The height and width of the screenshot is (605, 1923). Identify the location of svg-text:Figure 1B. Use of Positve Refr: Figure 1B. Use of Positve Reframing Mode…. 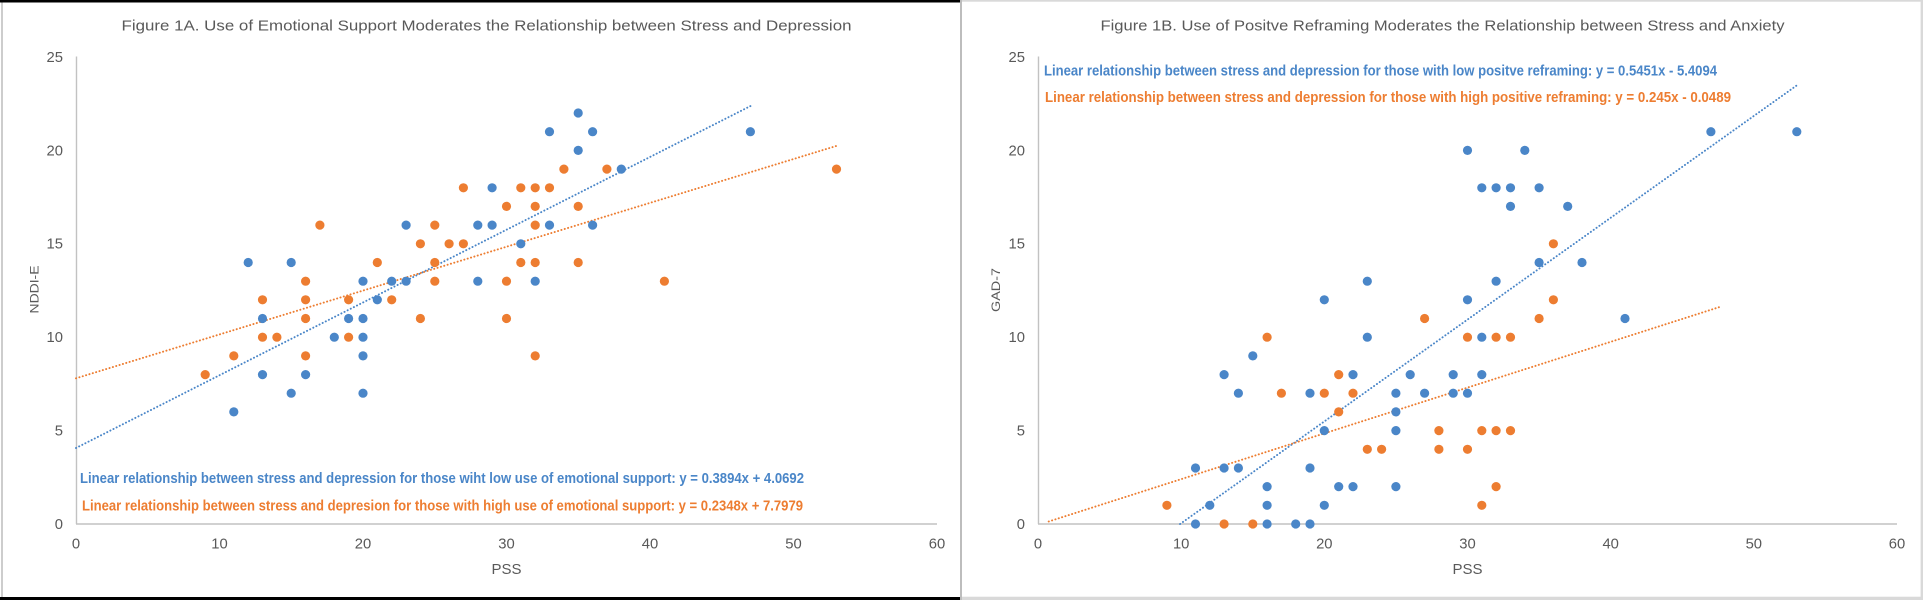
(1443, 26).